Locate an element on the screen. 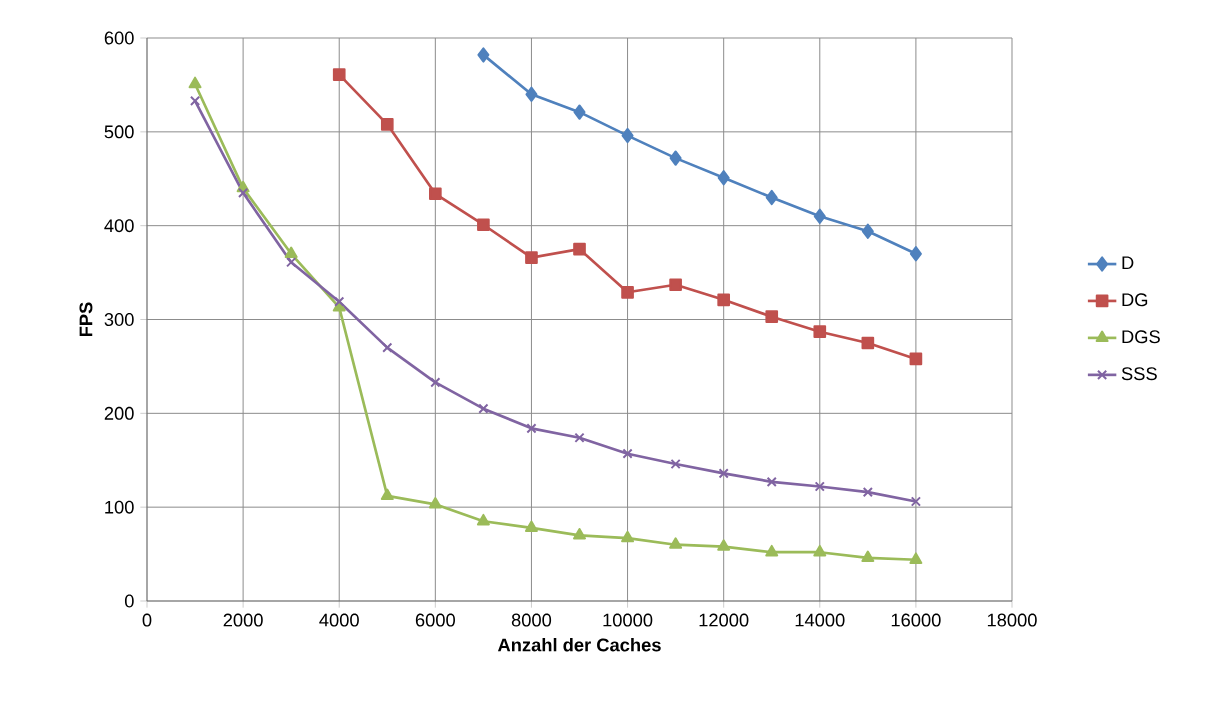 This screenshot has height=720, width=1213. x-tick-label: 8000 is located at coordinates (531, 620).